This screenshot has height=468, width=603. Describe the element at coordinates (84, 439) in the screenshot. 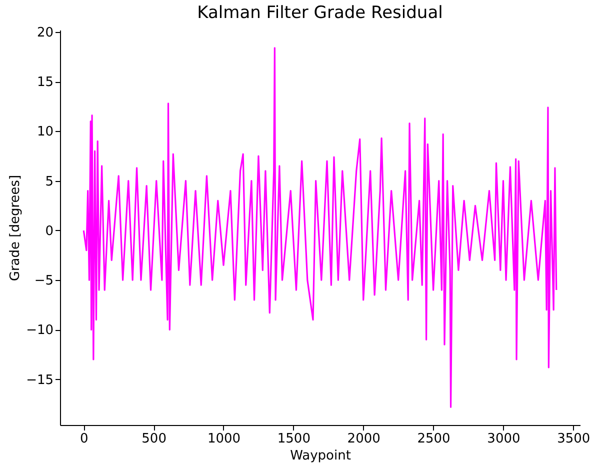

I see `x-tick-label: 0` at that location.